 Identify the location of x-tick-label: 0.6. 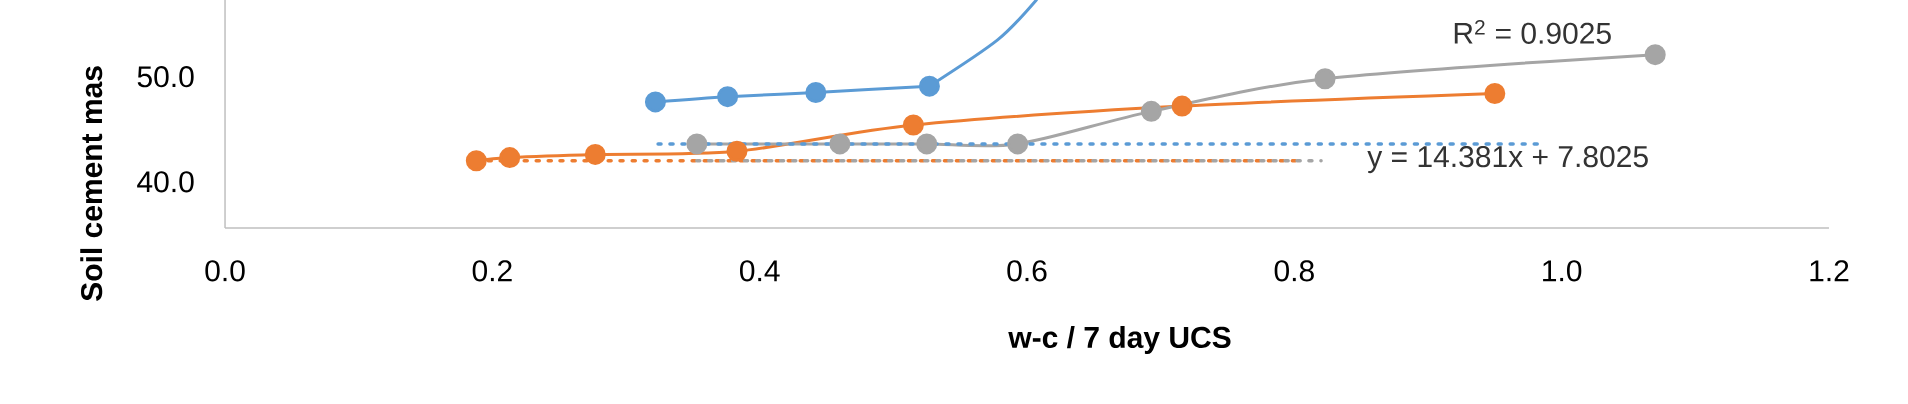
(1027, 271).